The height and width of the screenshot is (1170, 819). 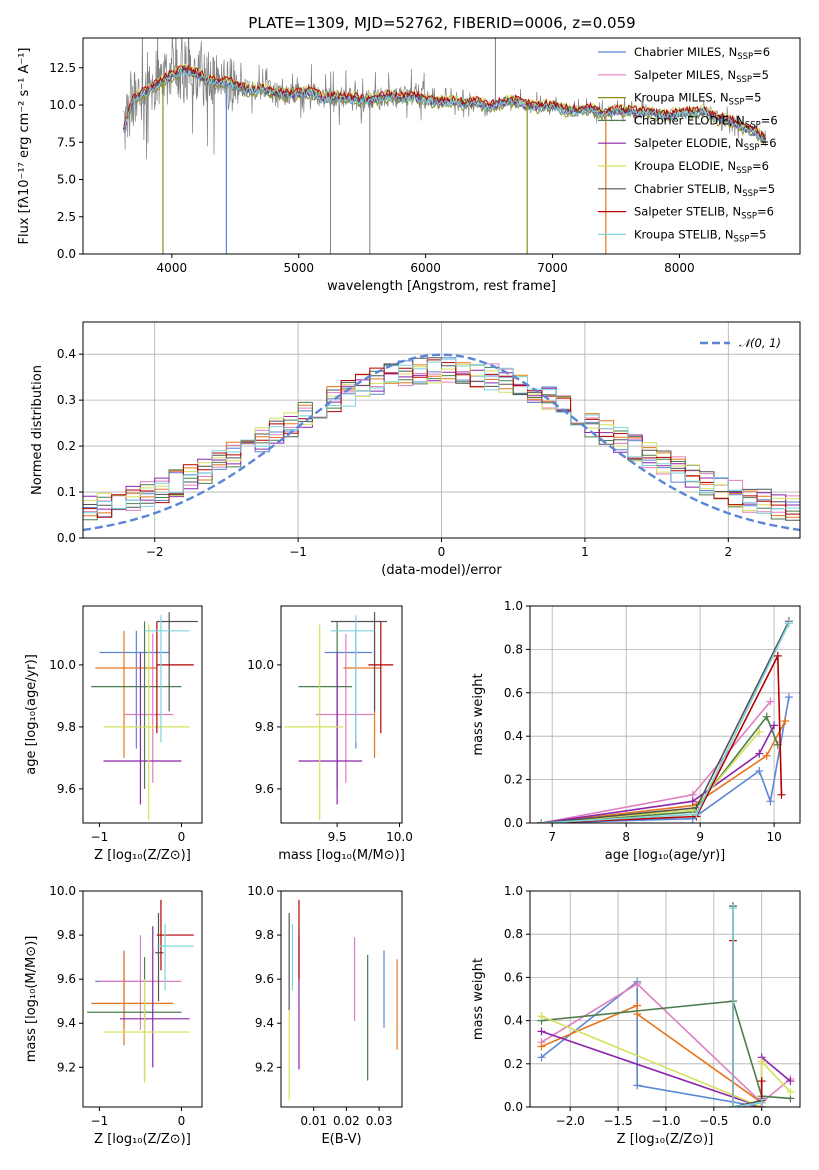 I want to click on x-tick-label: 9.5, so click(x=337, y=837).